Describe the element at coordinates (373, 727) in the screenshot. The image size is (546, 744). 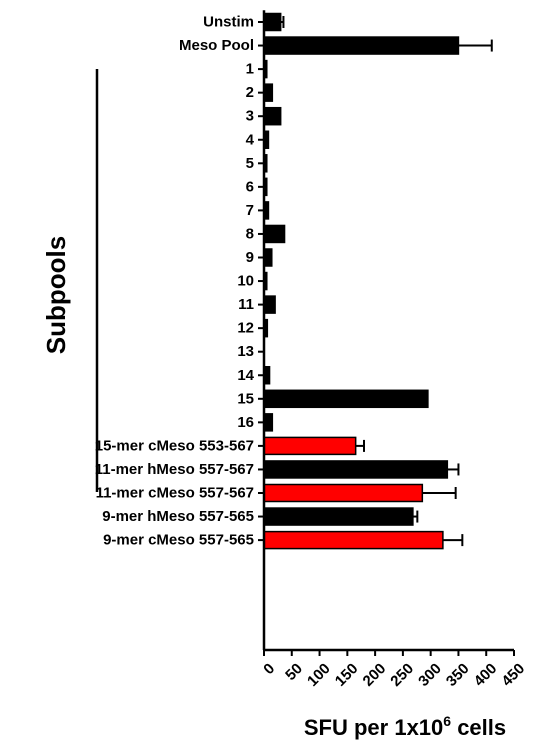
I see `x-axis-title-main: SFU per 1x10` at that location.